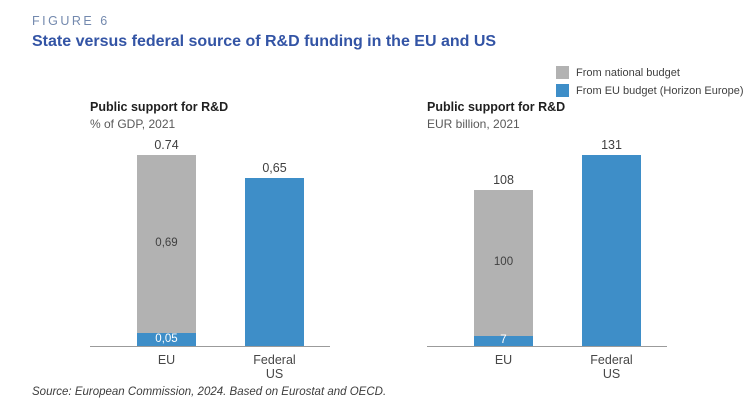 Image resolution: width=750 pixels, height=418 pixels. Describe the element at coordinates (473, 124) in the screenshot. I see `chart-subtitle: EUR billion, 2021` at that location.